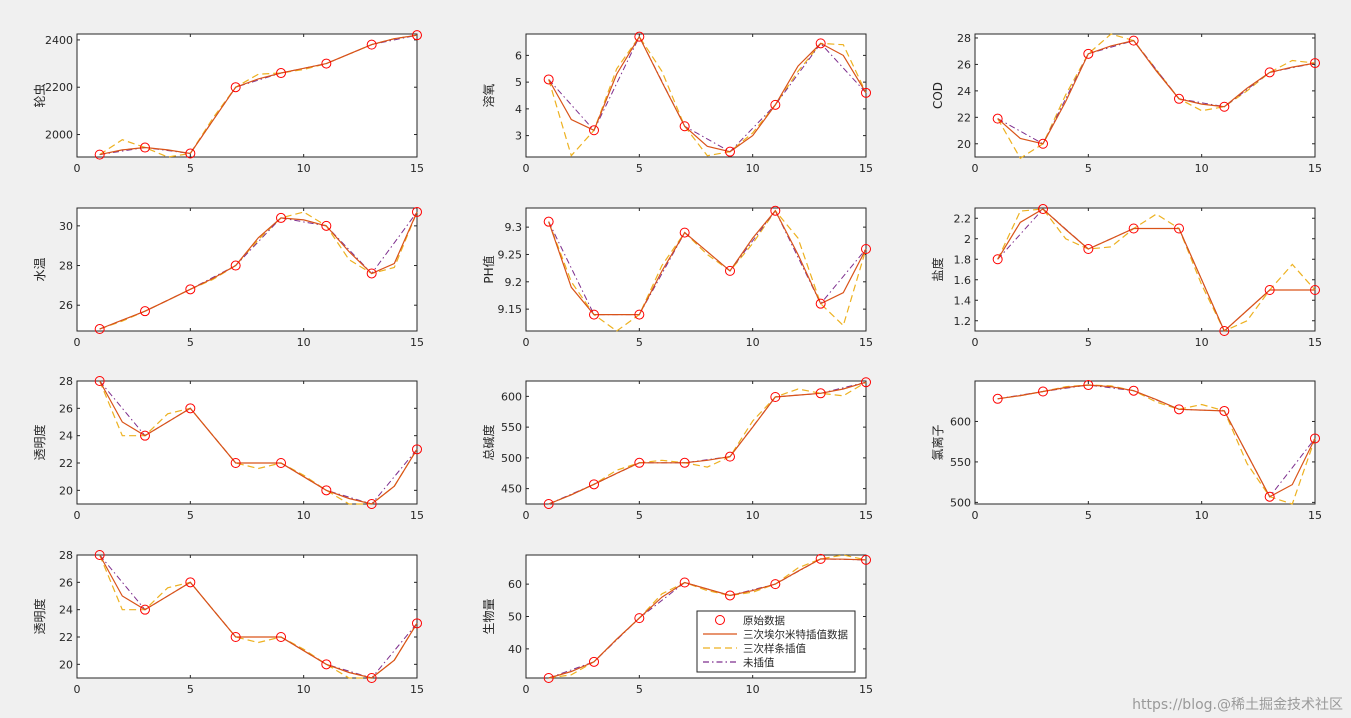 The width and height of the screenshot is (1351, 718). Describe the element at coordinates (66, 664) in the screenshot. I see `y-tick-label: 20` at that location.